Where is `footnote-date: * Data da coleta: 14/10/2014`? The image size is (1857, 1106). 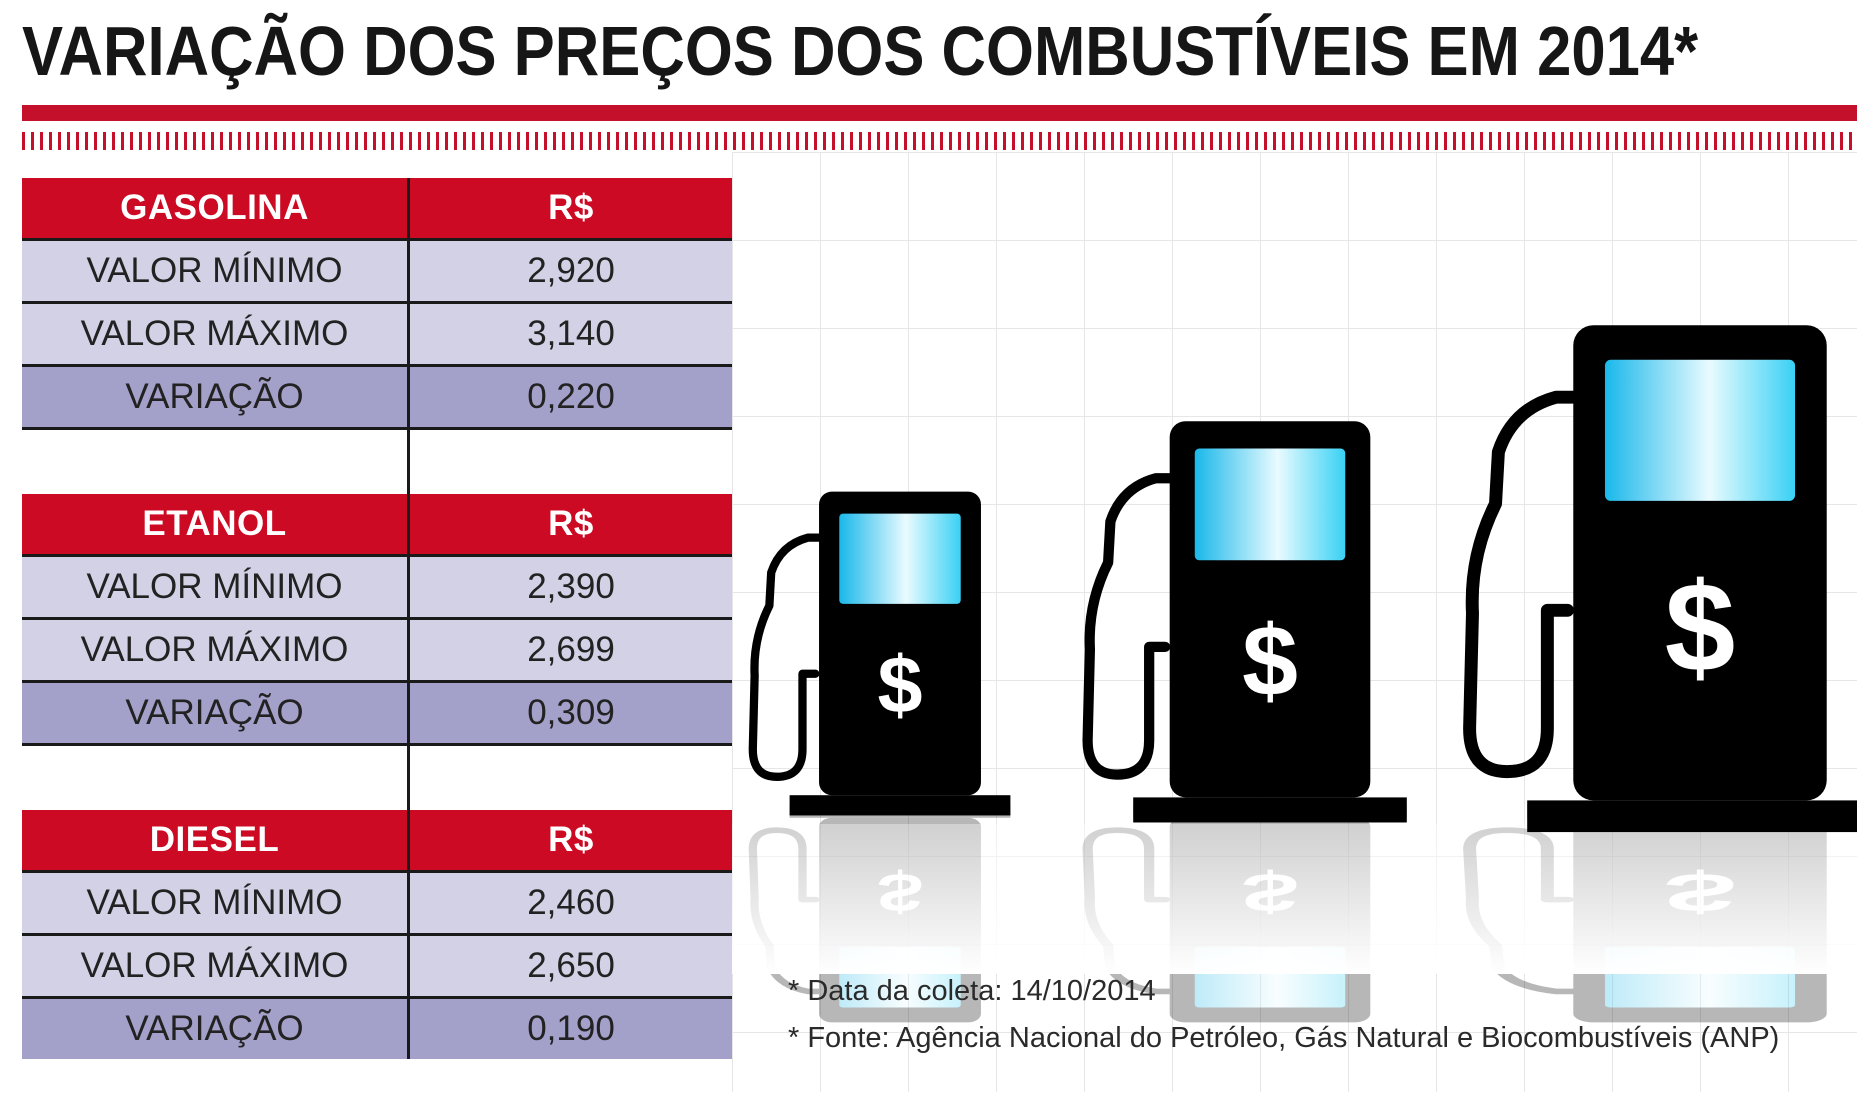 footnote-date: * Data da coleta: 14/10/2014 is located at coordinates (972, 991).